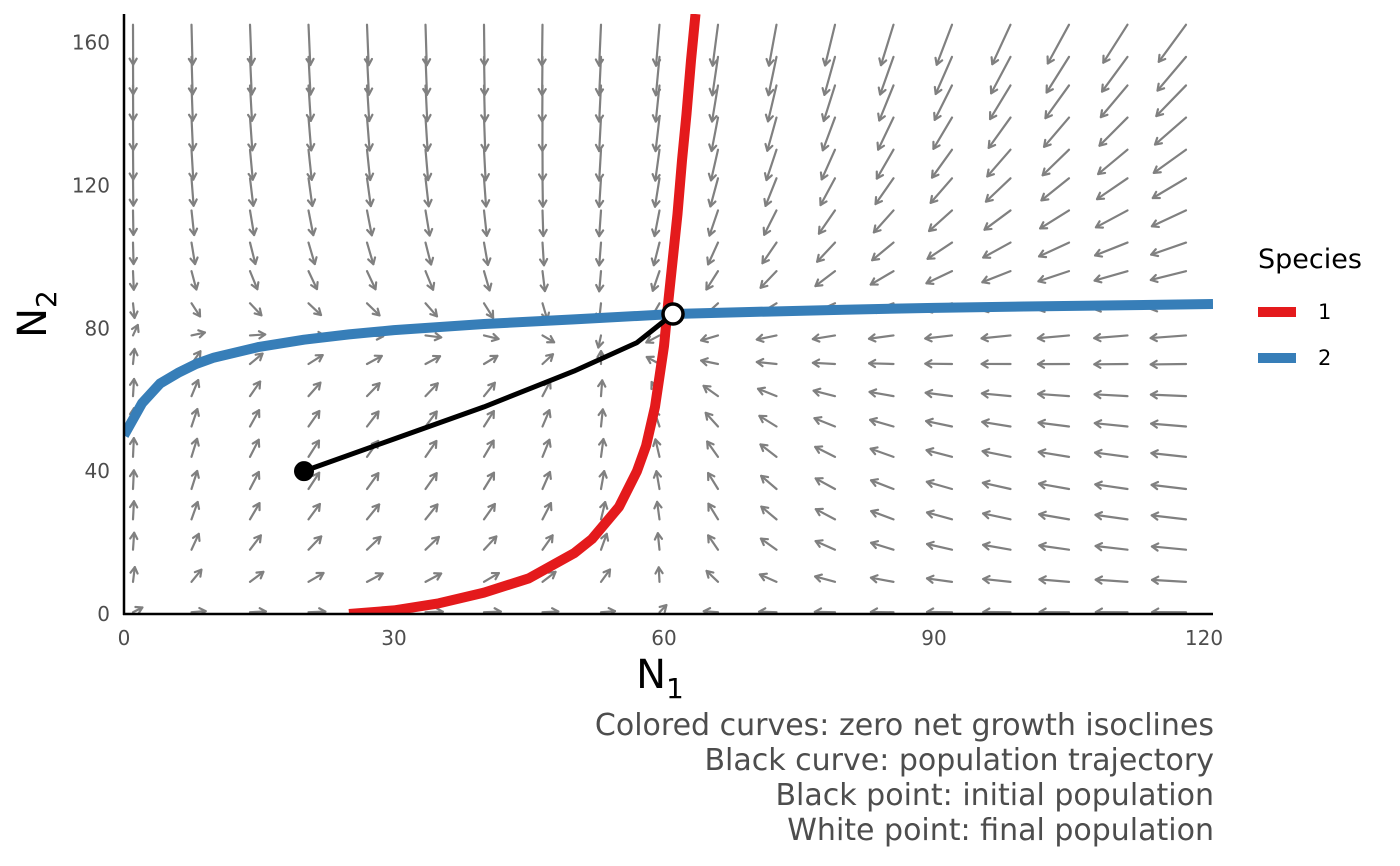  I want to click on legend-title: Species, so click(1310, 259).